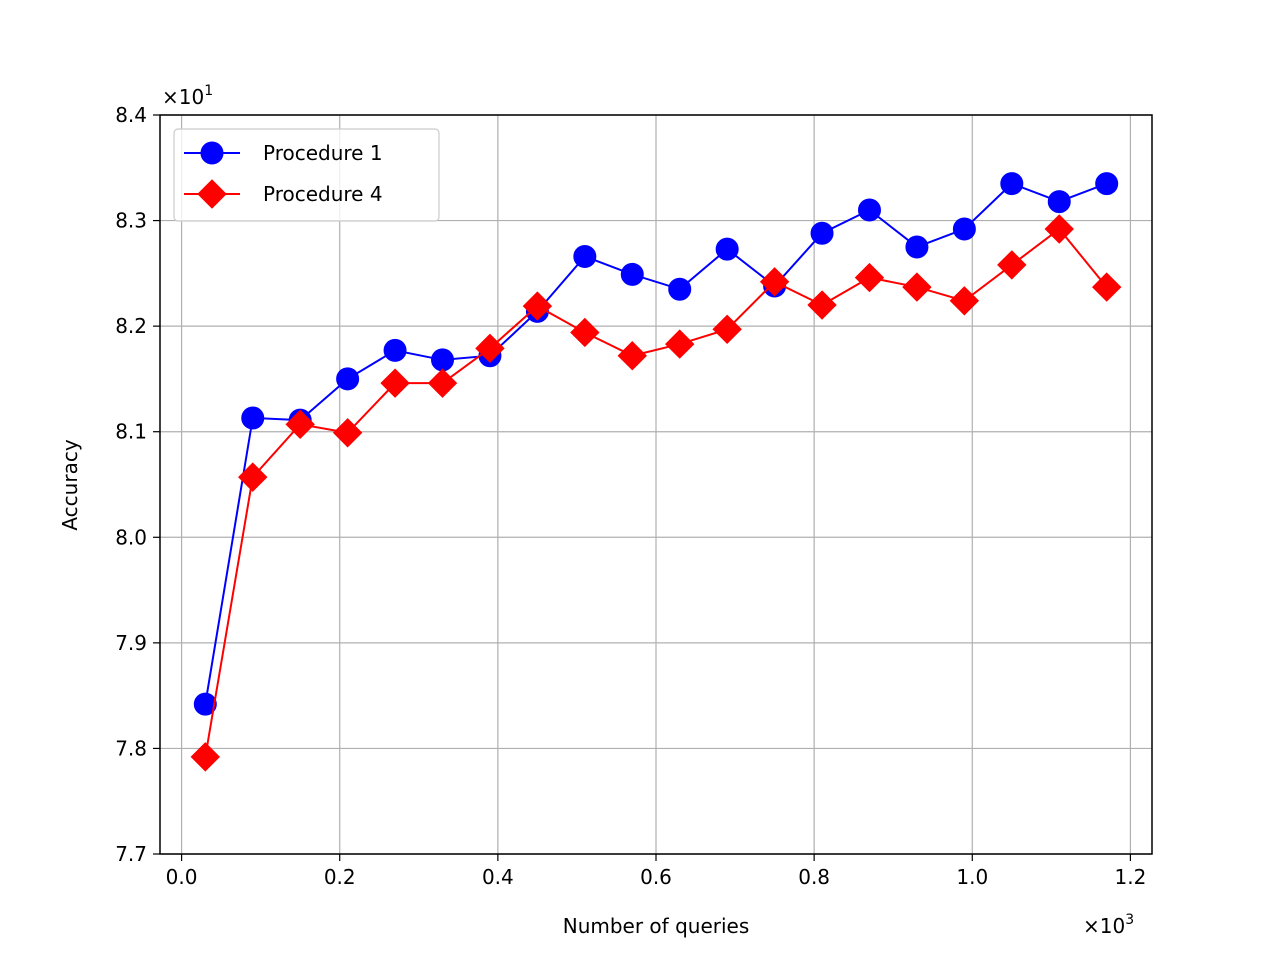 Image resolution: width=1280 pixels, height=960 pixels. Describe the element at coordinates (283, 175) in the screenshot. I see `legend-items: Procedure 1 Procedure 4` at that location.